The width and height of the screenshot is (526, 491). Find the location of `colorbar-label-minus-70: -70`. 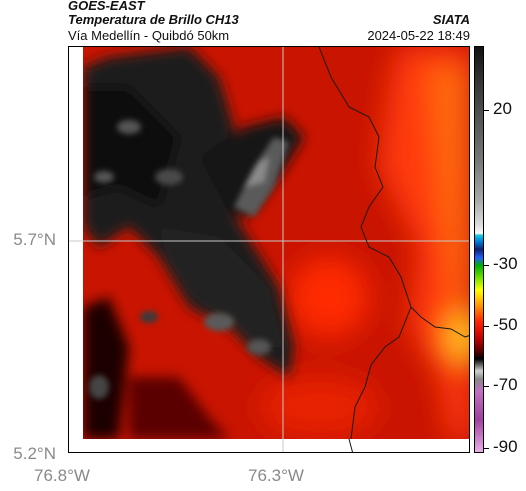

colorbar-label-minus-70: -70 is located at coordinates (505, 384).